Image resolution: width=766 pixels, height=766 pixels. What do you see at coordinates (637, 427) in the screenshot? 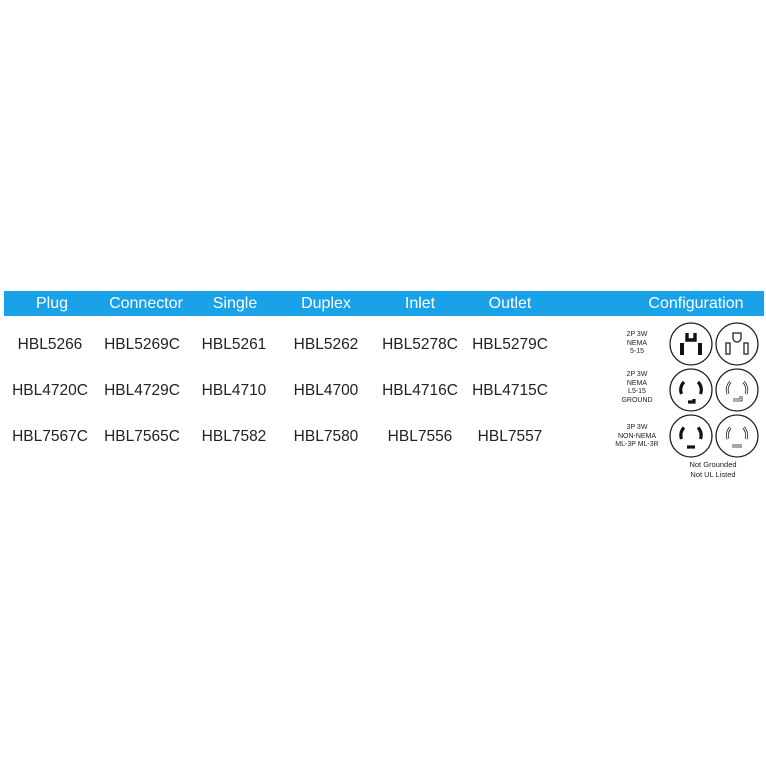
I see `config-line: 3P 3W` at bounding box center [637, 427].